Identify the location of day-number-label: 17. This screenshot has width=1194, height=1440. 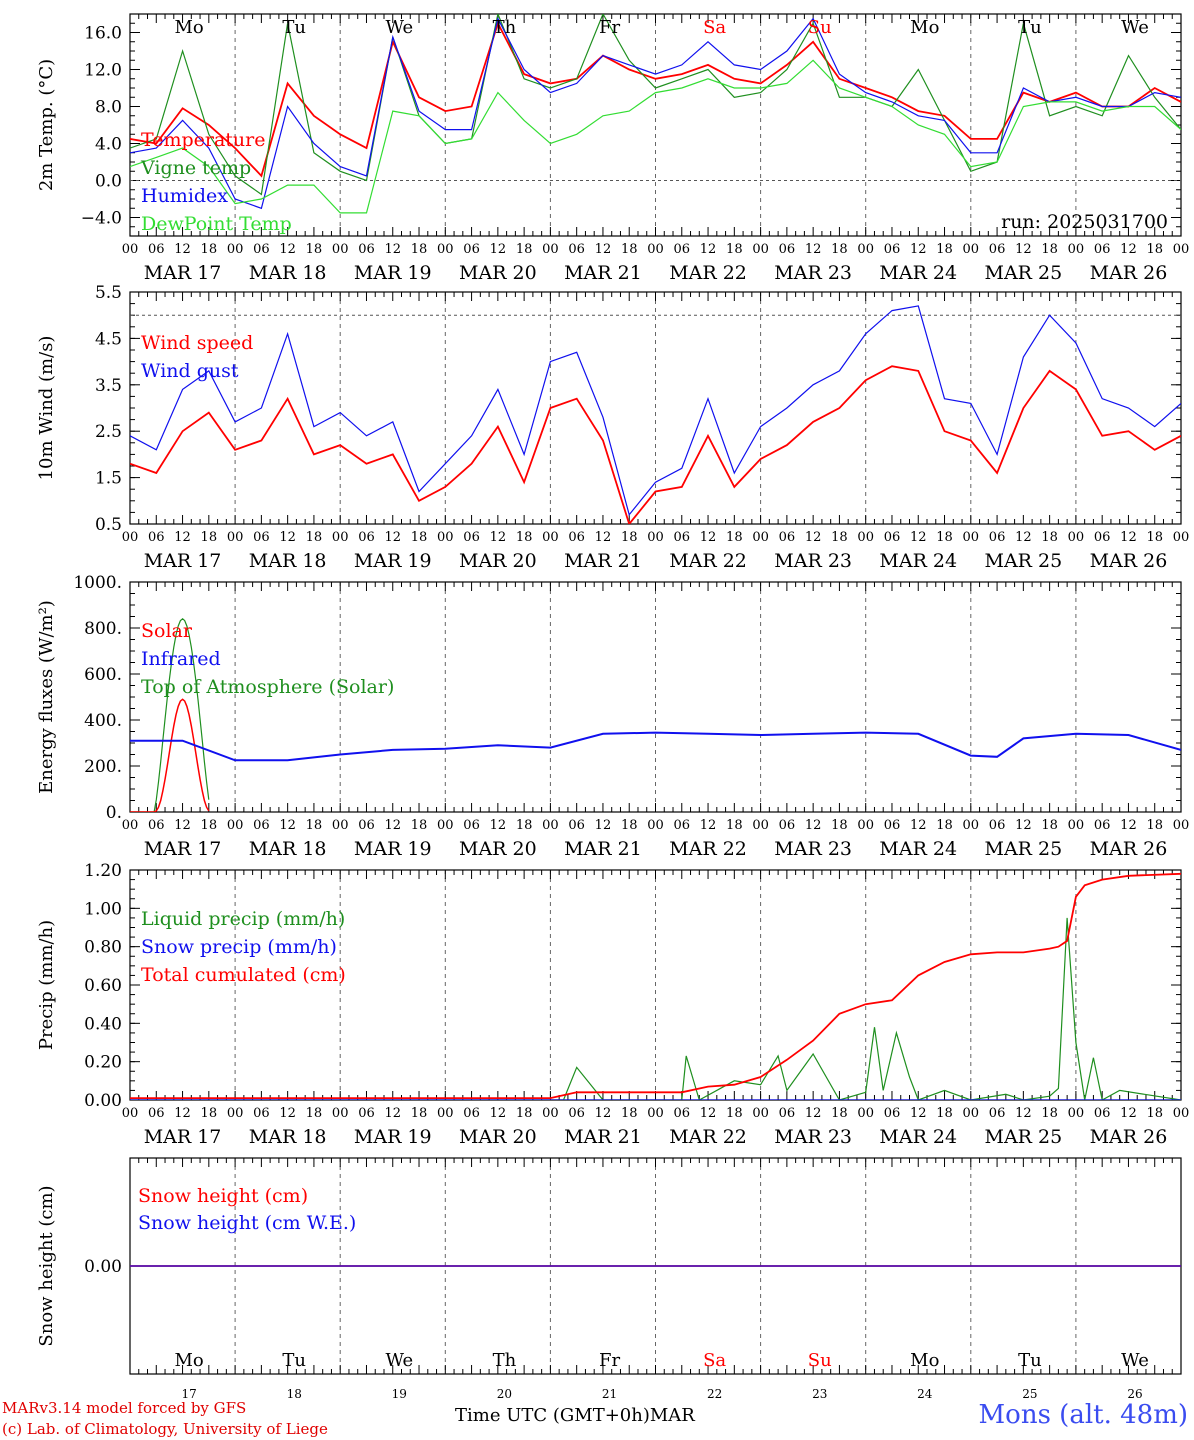
(188, 1394).